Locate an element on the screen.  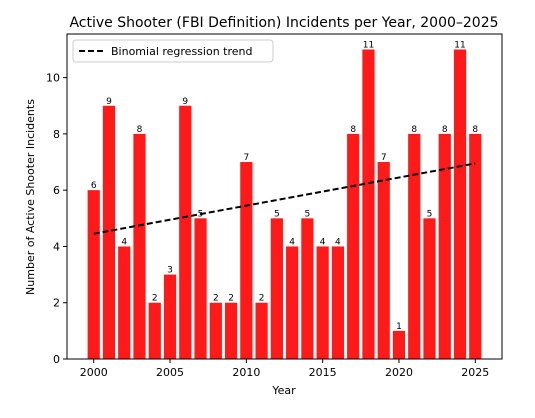
bar-2009 is located at coordinates (231, 330).